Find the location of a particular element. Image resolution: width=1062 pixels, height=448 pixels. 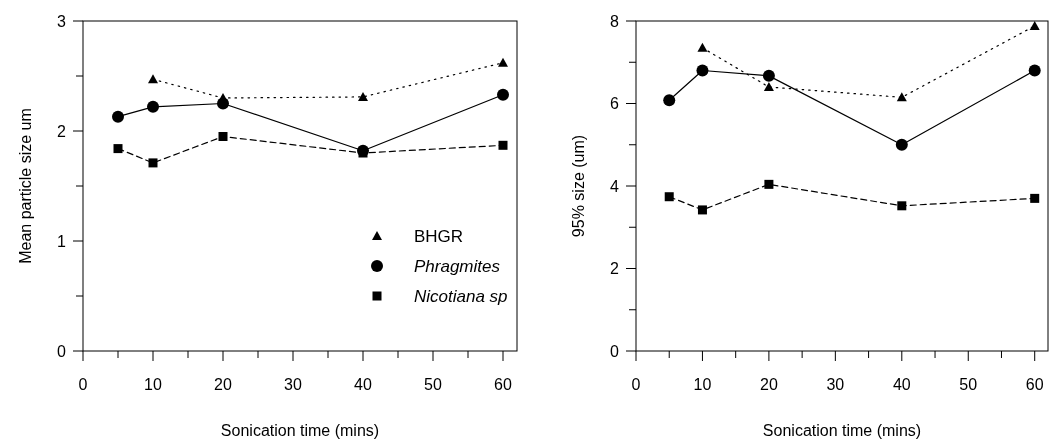

legend-label: BHGR is located at coordinates (439, 236).